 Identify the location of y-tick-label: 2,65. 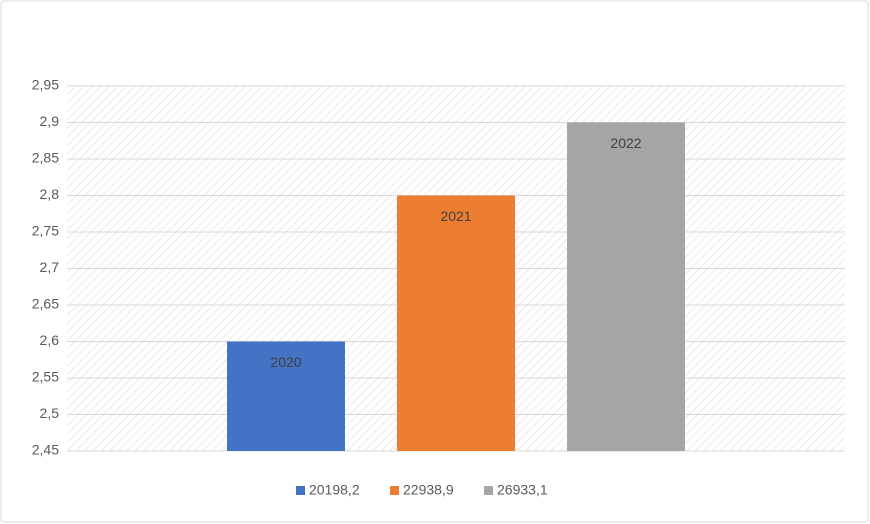
(45, 304).